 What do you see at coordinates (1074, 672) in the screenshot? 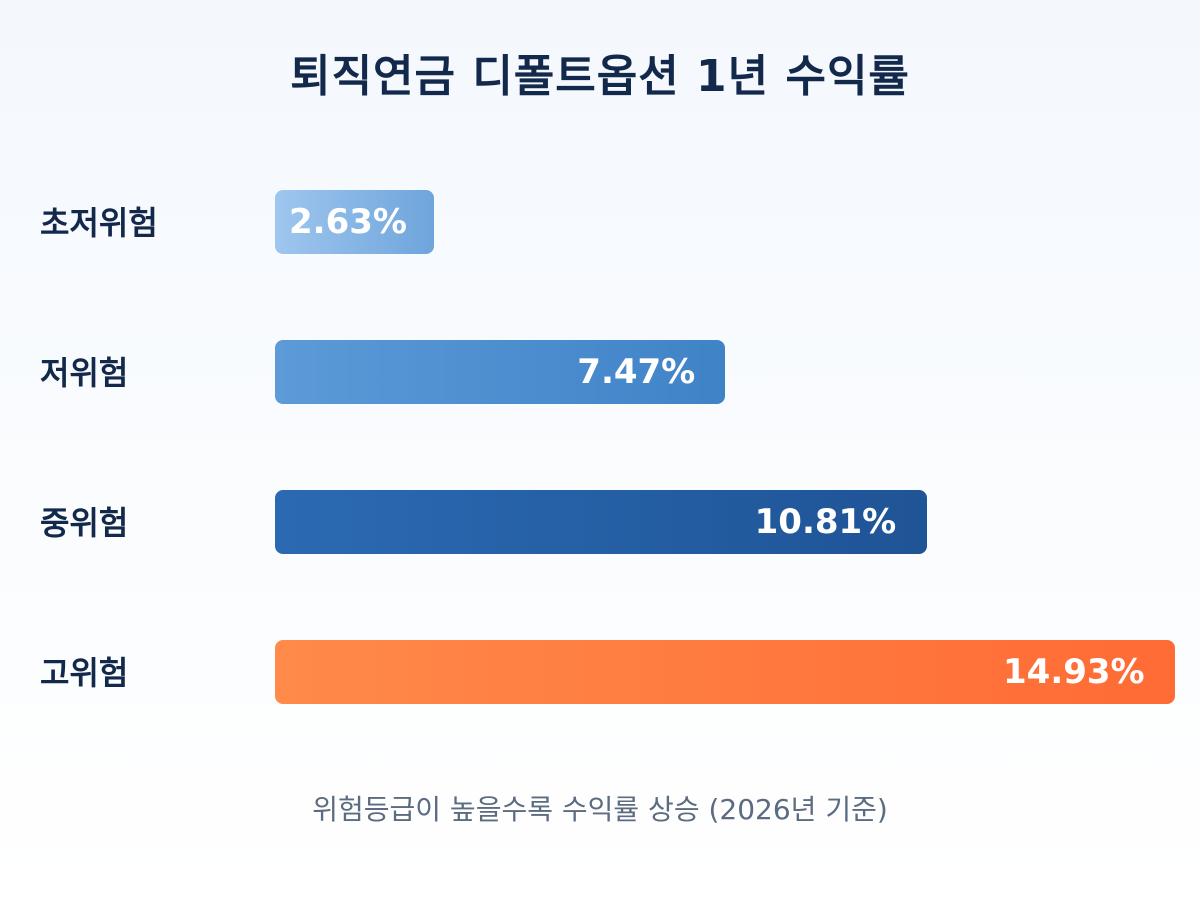
I see `value-label: 14.93%` at bounding box center [1074, 672].